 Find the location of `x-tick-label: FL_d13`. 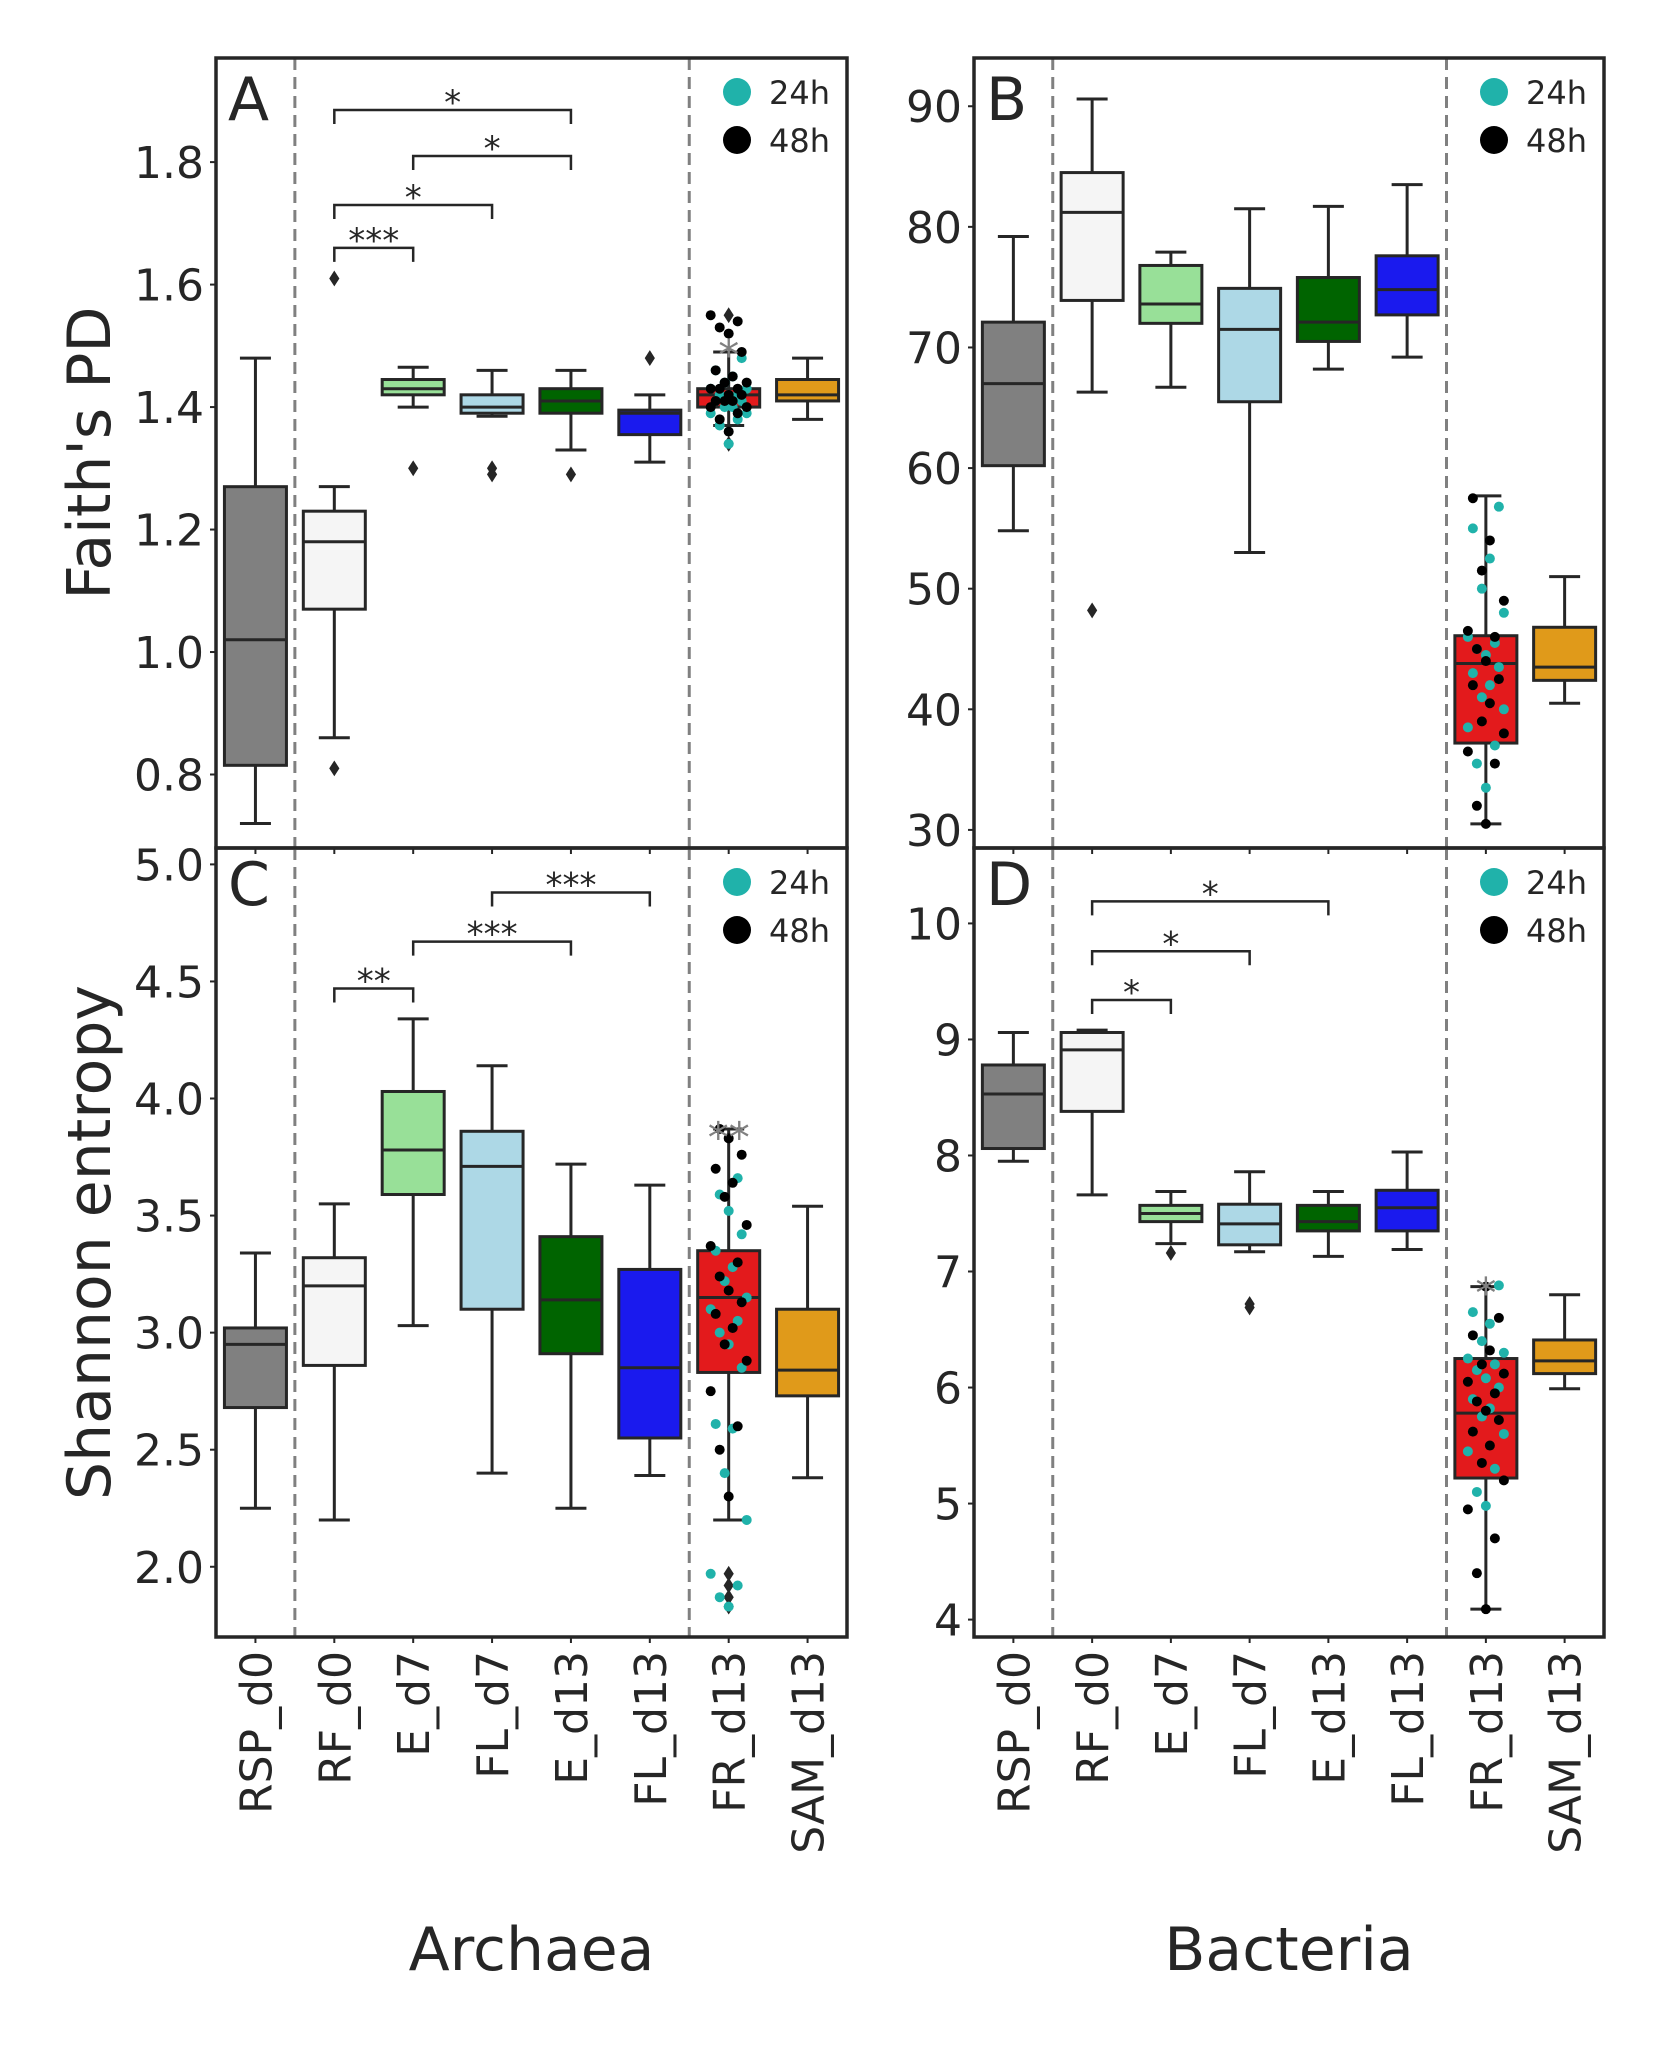

x-tick-label: FL_d13 is located at coordinates (651, 1729).